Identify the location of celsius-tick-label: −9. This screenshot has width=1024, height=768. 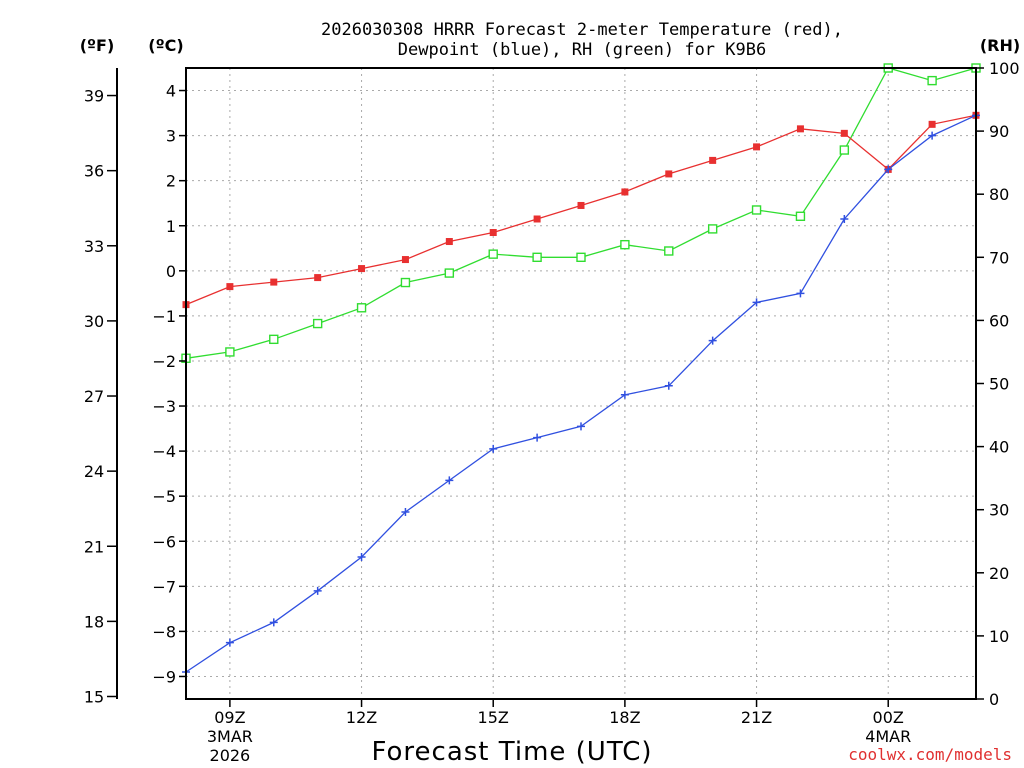
(164, 676).